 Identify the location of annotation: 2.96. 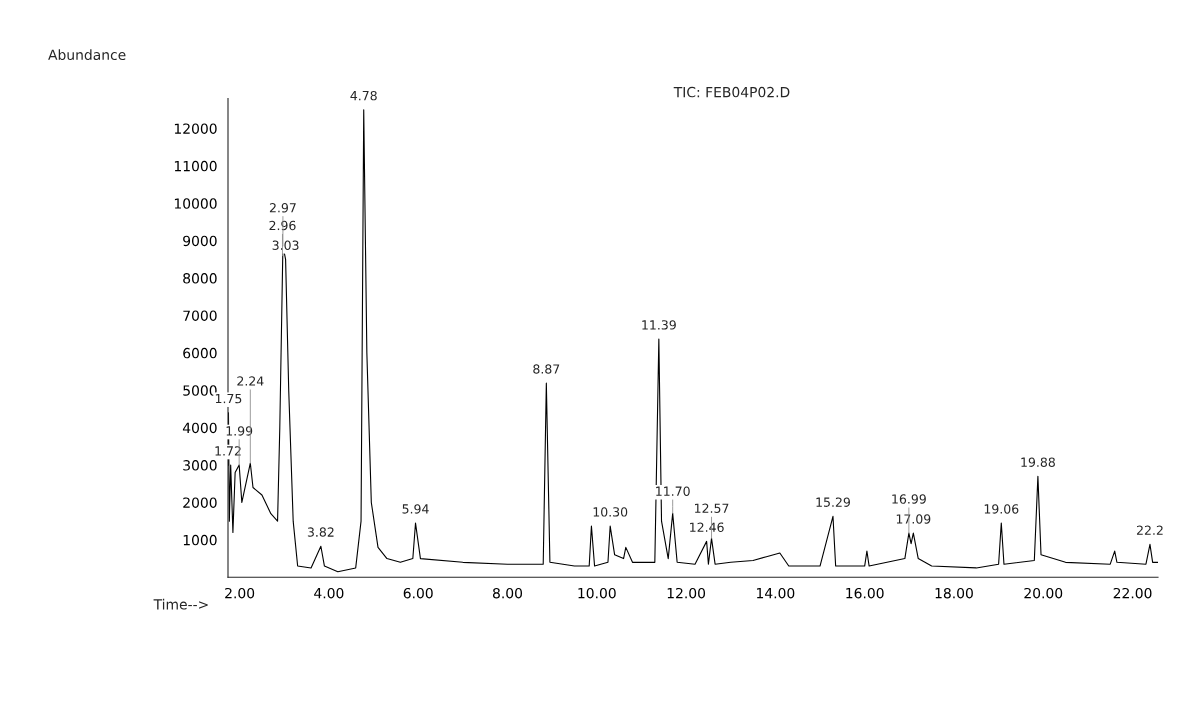
(282, 225).